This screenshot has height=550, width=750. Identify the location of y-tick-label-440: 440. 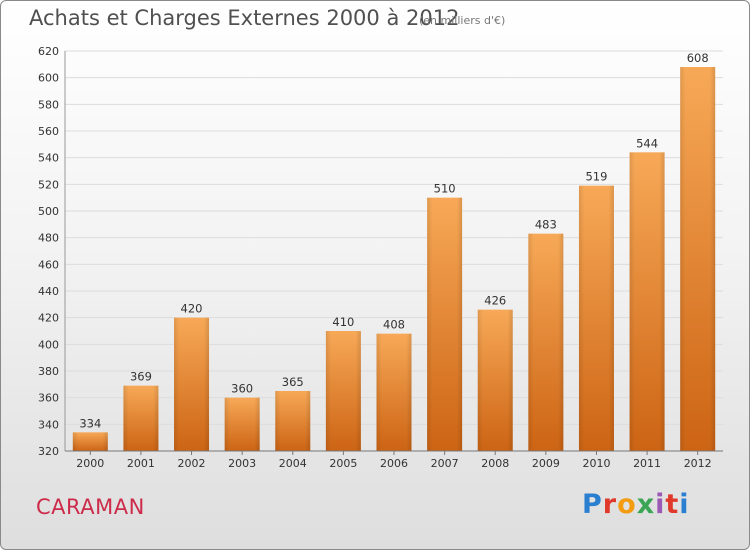
(48, 291).